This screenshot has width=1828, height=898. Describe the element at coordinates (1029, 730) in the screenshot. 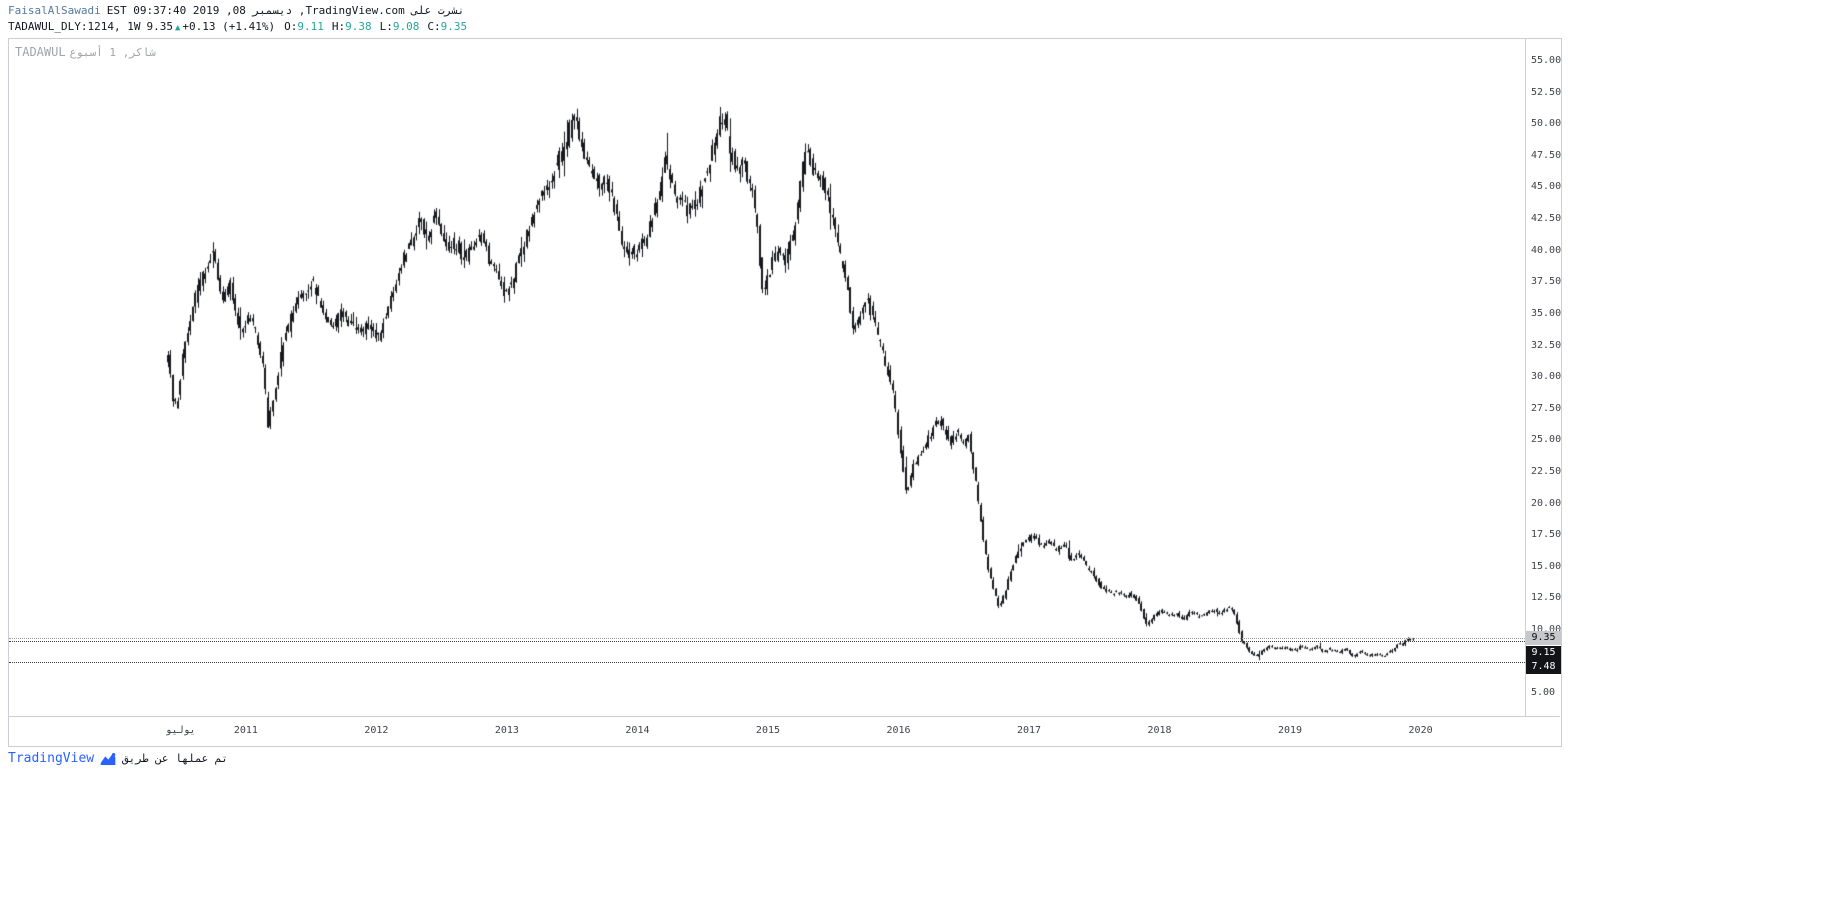

I see `time-tick-label: 2017` at that location.